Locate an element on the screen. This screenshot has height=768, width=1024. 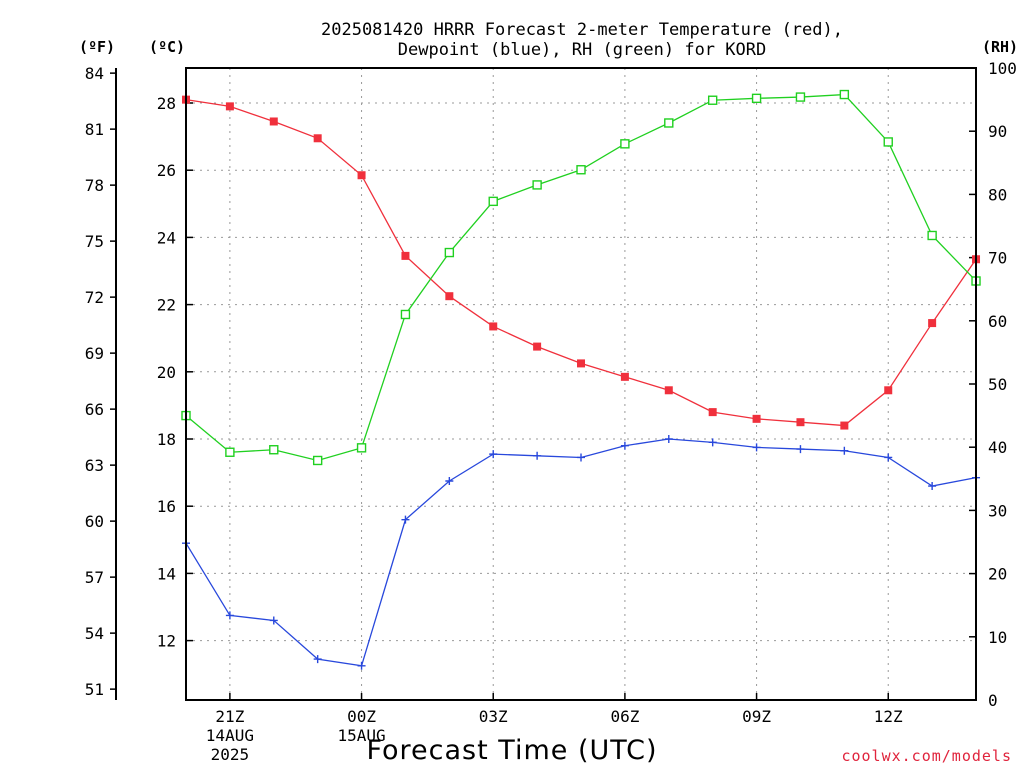
fahrenheit-tick-label: 75 is located at coordinates (94, 241).